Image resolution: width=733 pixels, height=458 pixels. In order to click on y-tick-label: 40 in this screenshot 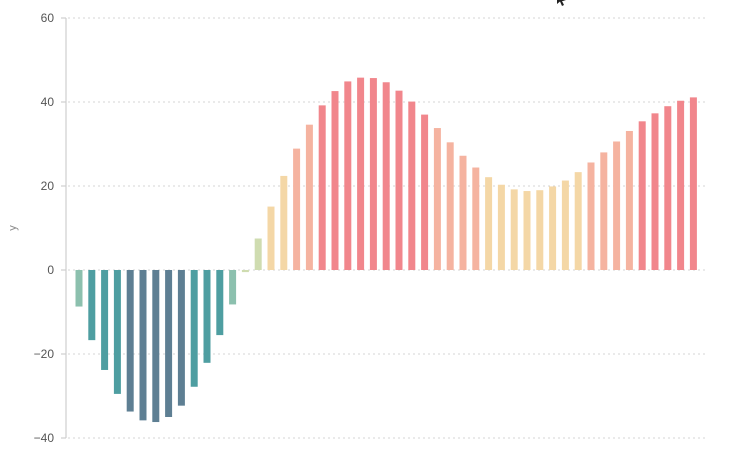, I will do `click(48, 102)`.